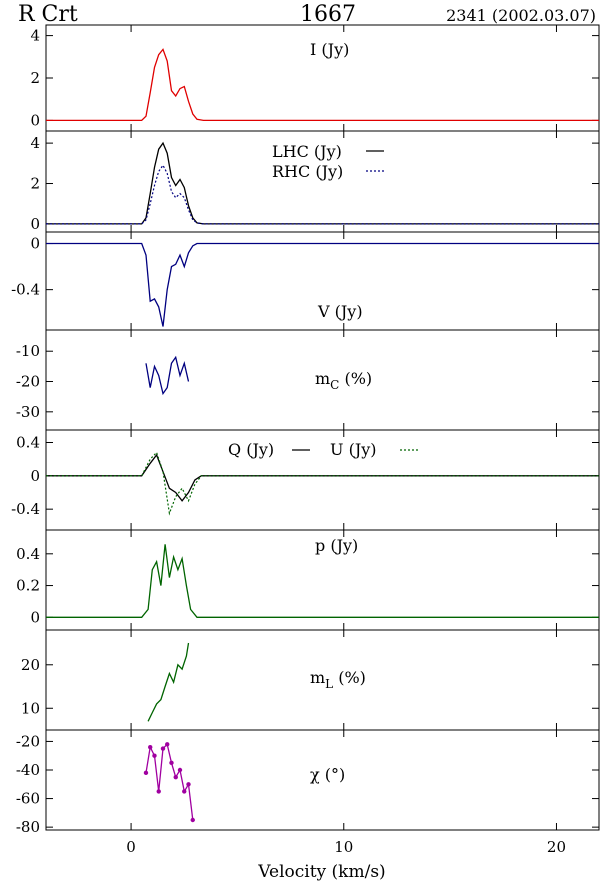  Describe the element at coordinates (28, 412) in the screenshot. I see `y-tick-label: -30` at that location.